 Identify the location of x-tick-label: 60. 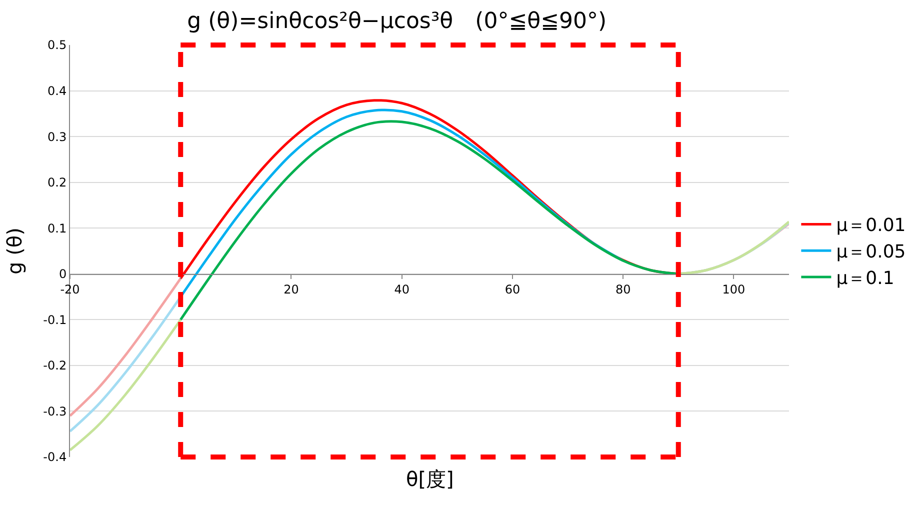
(512, 289).